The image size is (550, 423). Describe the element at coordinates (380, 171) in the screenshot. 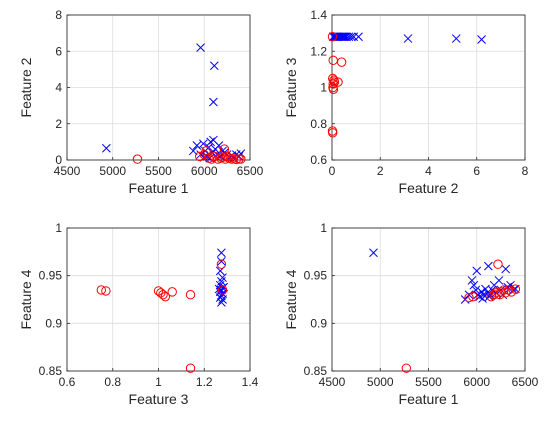

I see `x-tick-label: 2` at that location.